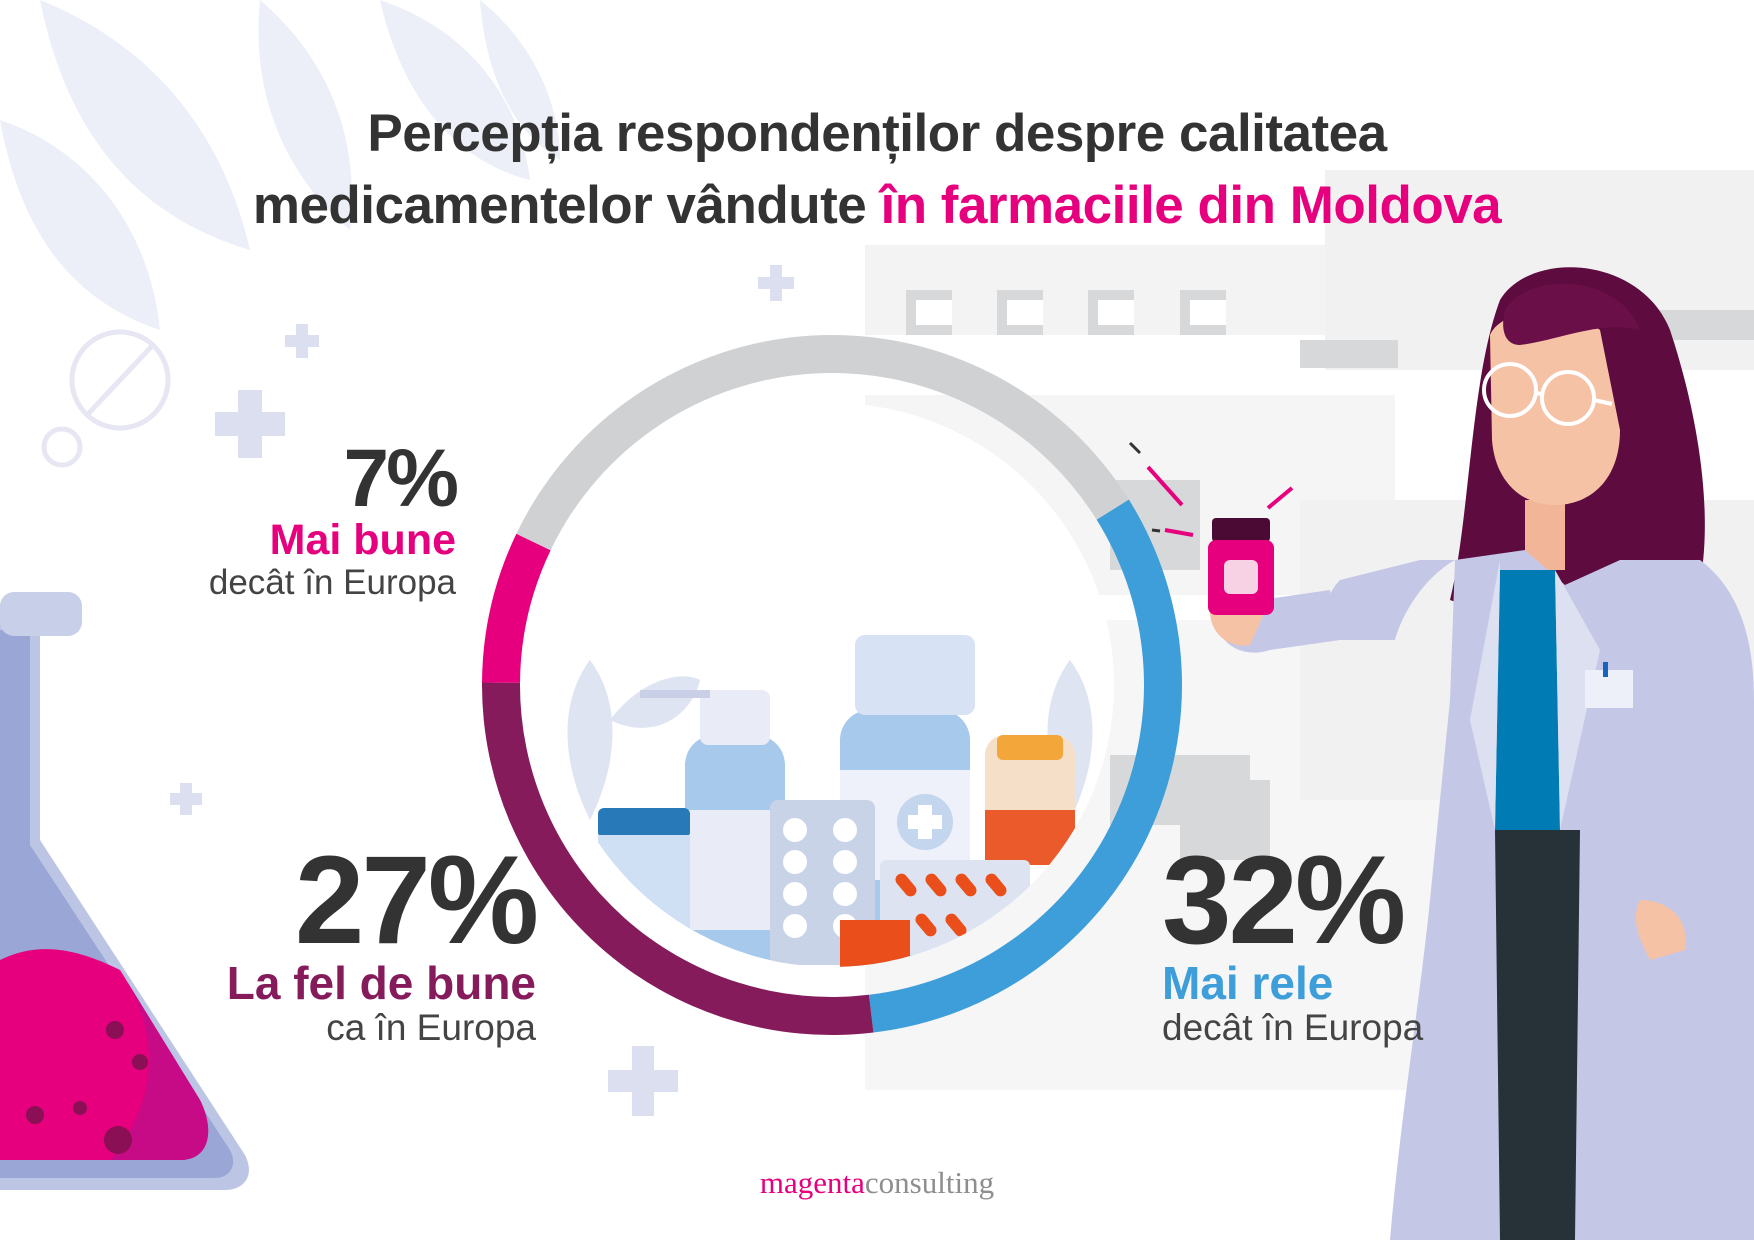 The height and width of the screenshot is (1240, 1754). I want to click on stat-better-value: 7%, so click(401, 478).